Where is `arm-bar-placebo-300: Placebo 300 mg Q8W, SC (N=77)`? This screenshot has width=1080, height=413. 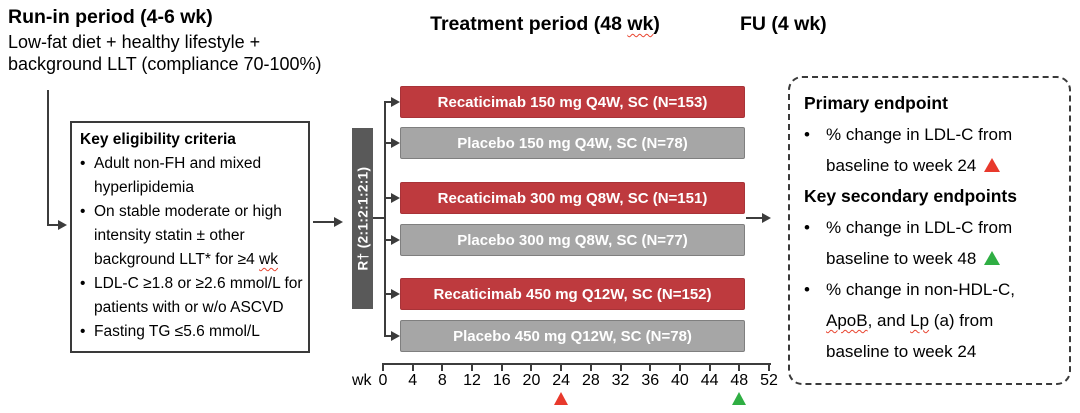 arm-bar-placebo-300: Placebo 300 mg Q8W, SC (N=77) is located at coordinates (572, 240).